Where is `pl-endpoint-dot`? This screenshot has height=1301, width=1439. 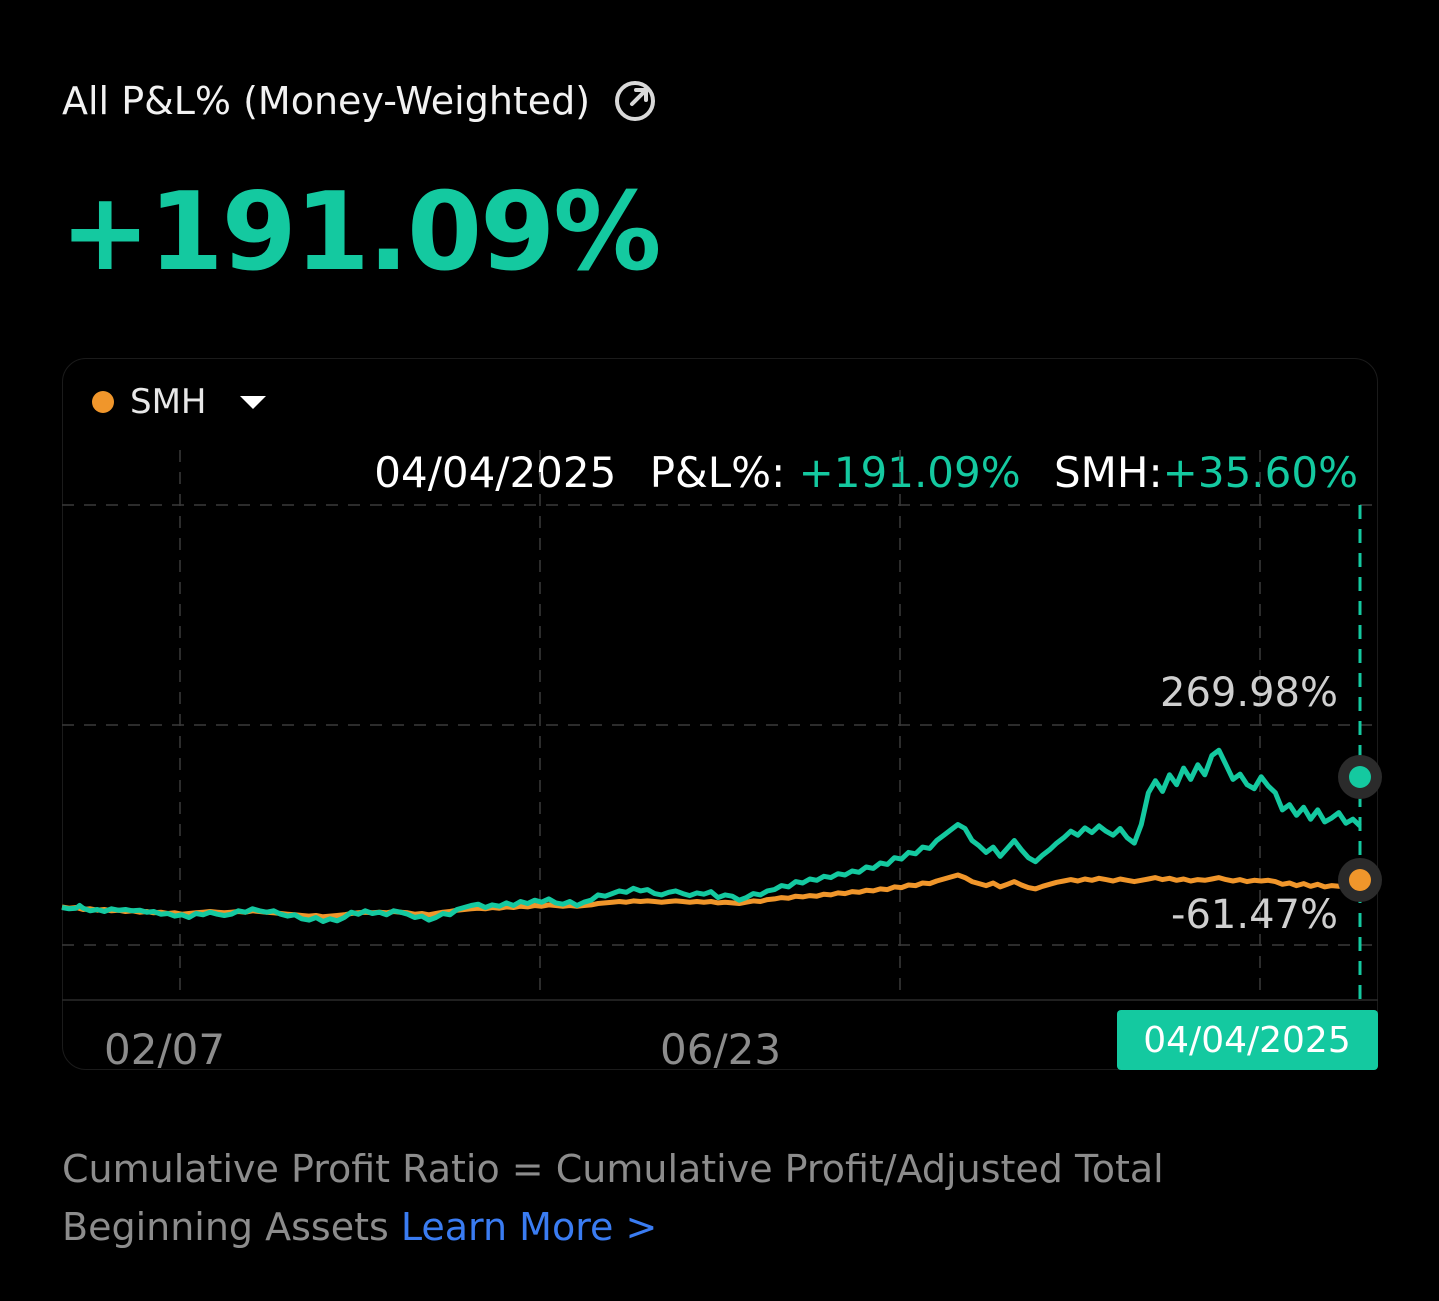
pl-endpoint-dot is located at coordinates (1360, 777).